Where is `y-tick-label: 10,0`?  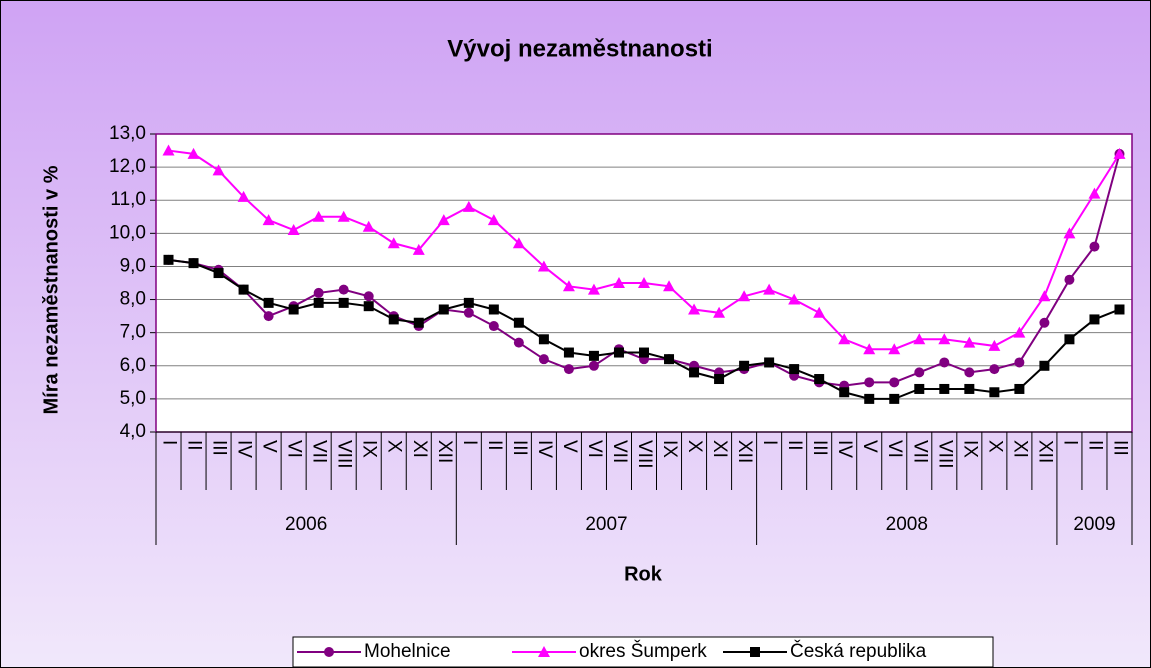 y-tick-label: 10,0 is located at coordinates (127, 232).